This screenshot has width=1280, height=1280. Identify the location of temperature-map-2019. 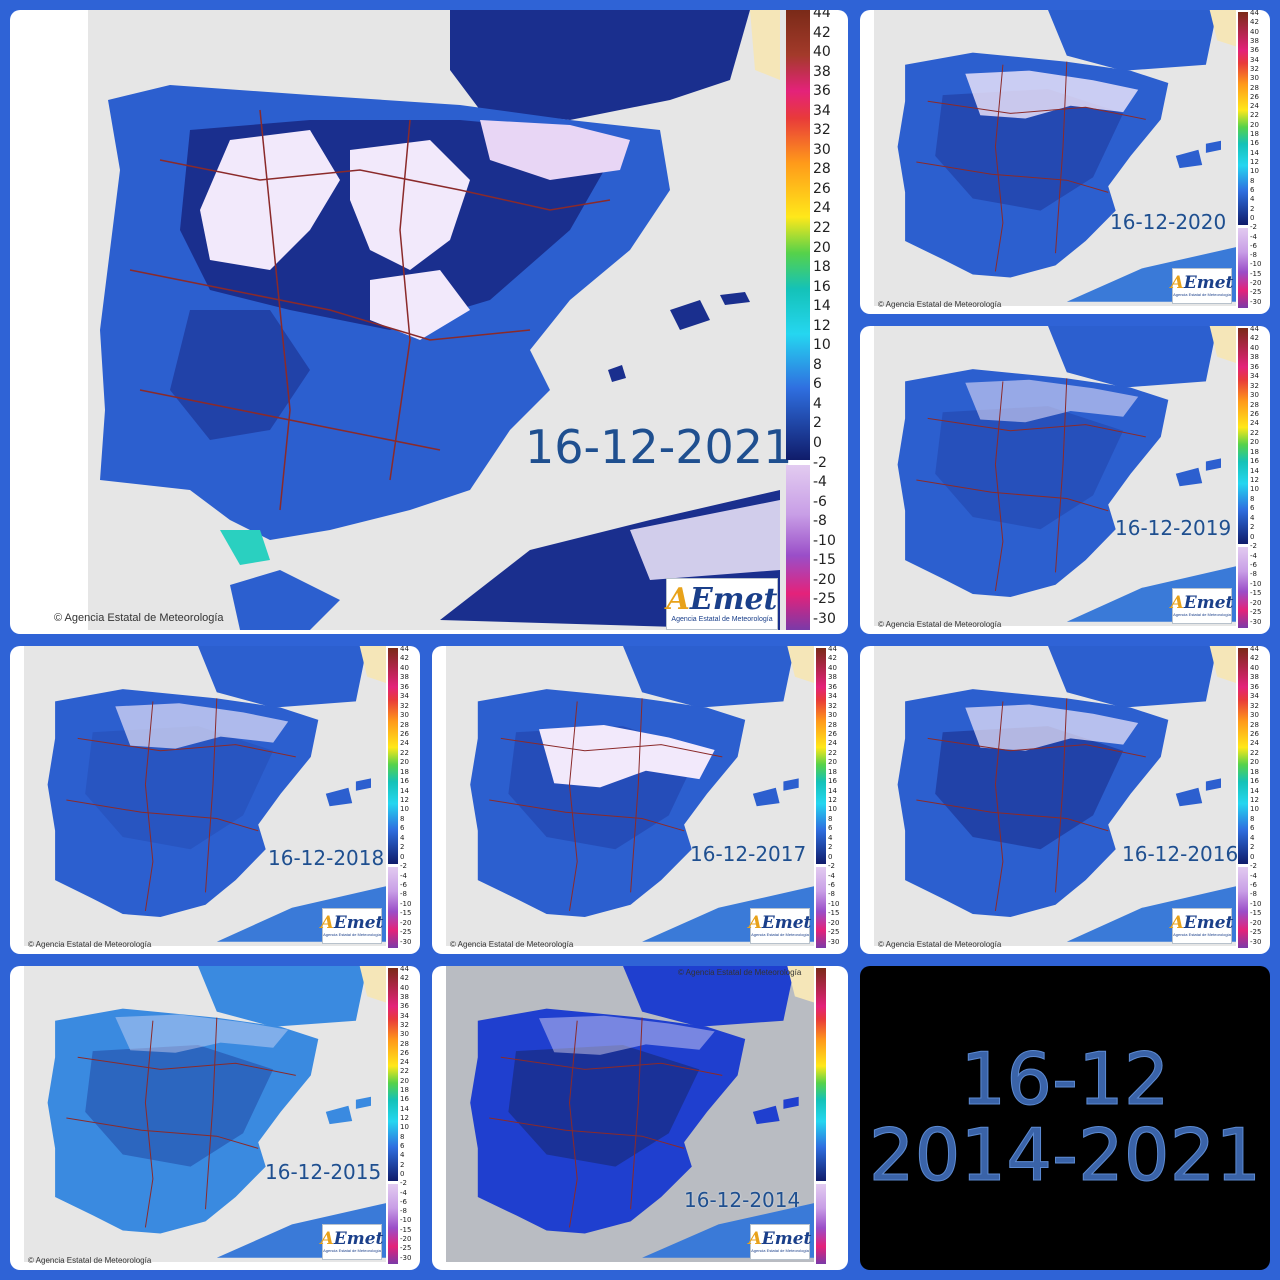
(1055, 476).